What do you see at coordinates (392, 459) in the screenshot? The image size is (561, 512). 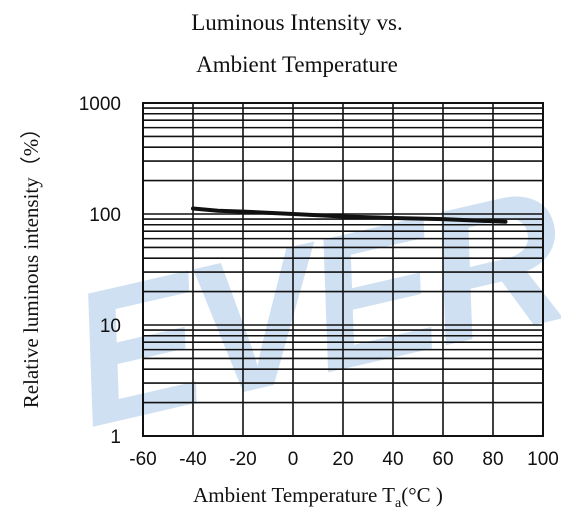 I see `x-tick-label: 40` at bounding box center [392, 459].